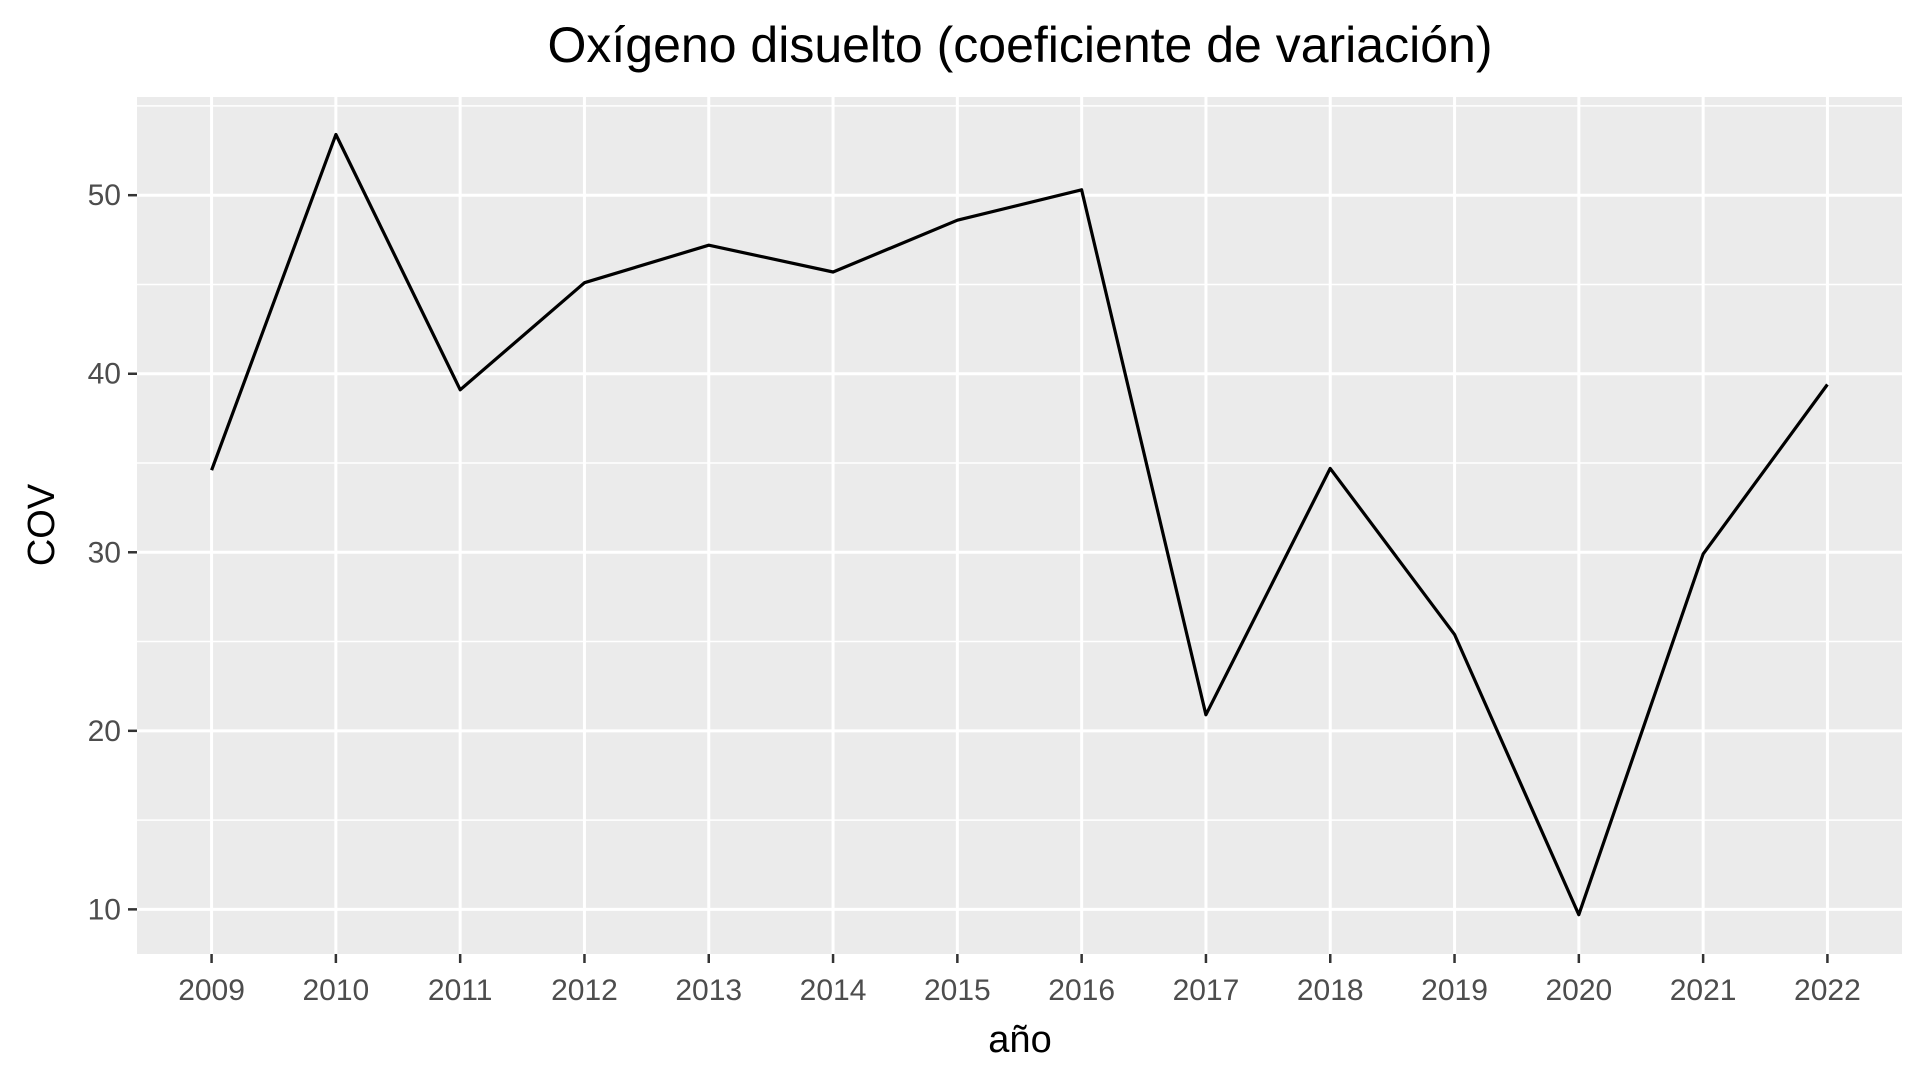  I want to click on x-tick-label-9: 2018, so click(1330, 990).